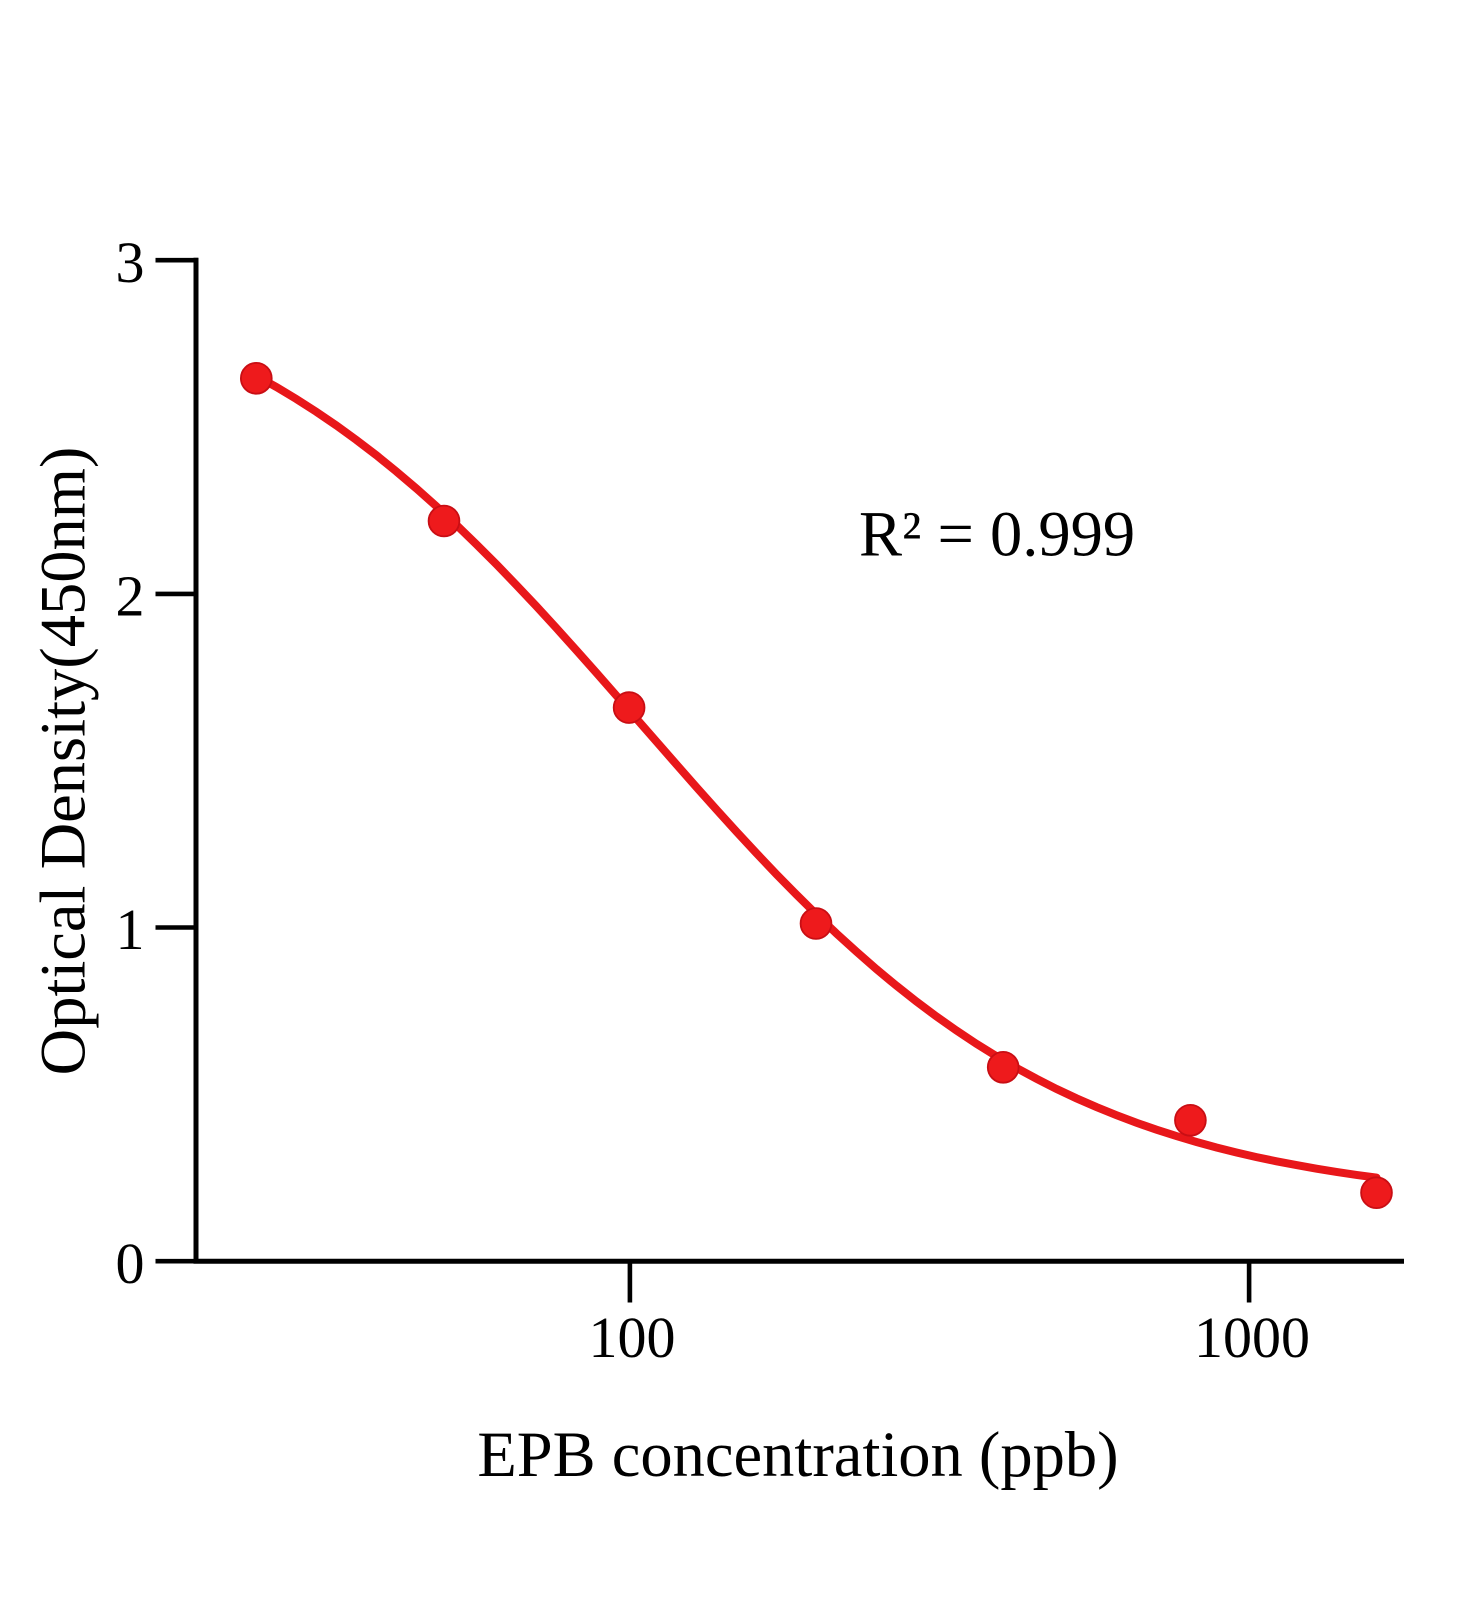 The height and width of the screenshot is (1600, 1472). I want to click on svg-text: 1, so click(130, 929).